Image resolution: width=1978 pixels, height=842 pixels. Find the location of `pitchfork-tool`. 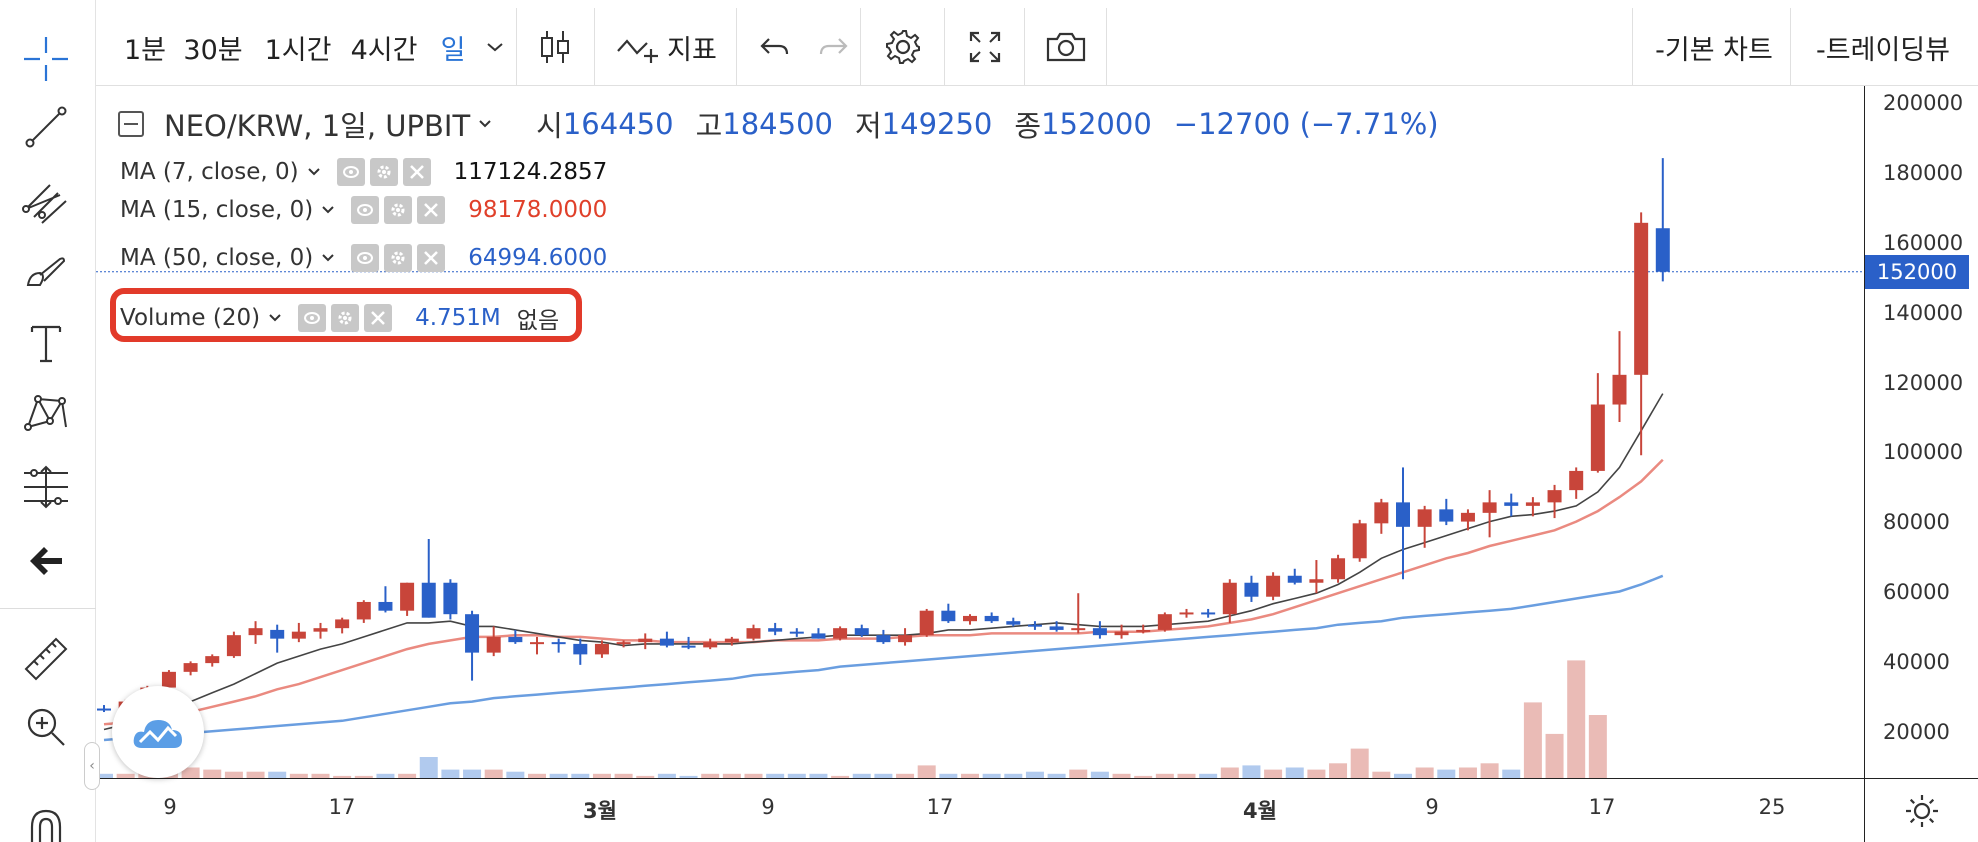

pitchfork-tool is located at coordinates (46, 199).